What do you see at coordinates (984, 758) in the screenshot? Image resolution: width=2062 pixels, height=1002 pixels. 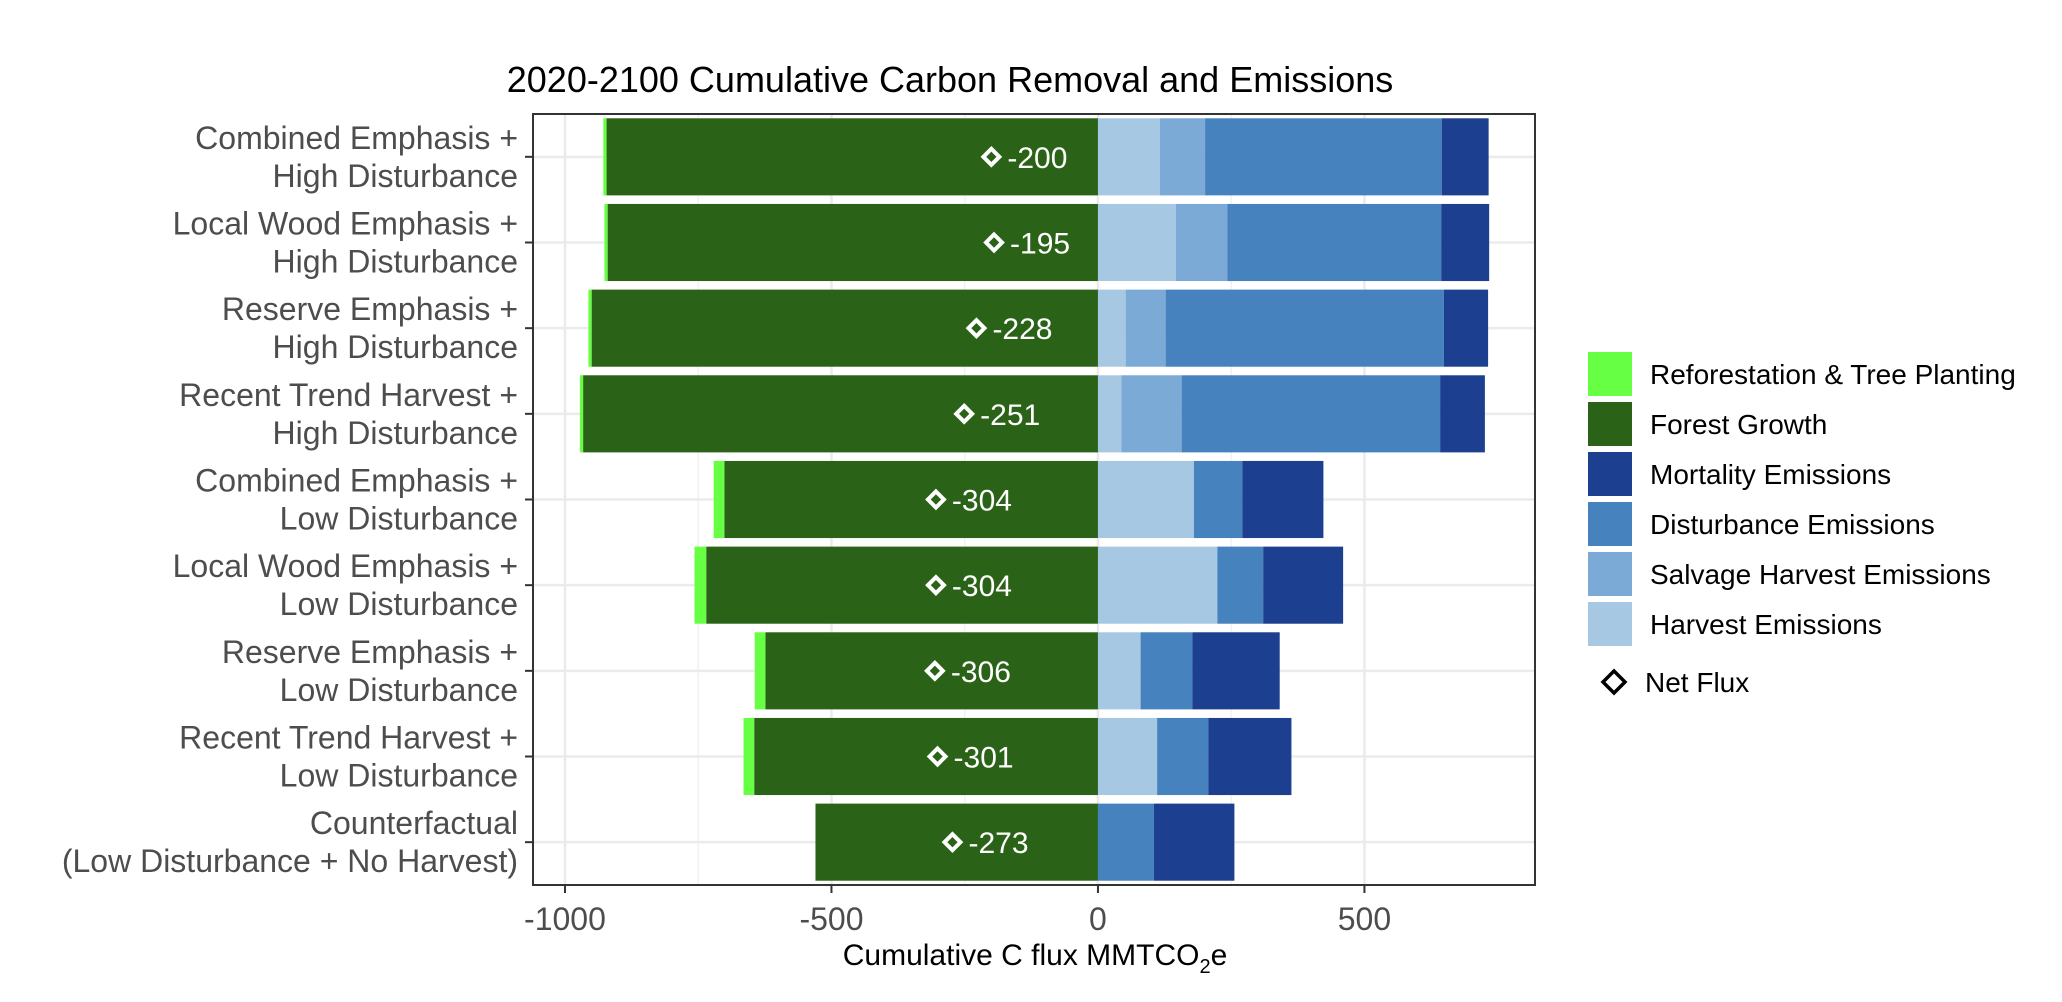 I see `net-flux-label: -301` at bounding box center [984, 758].